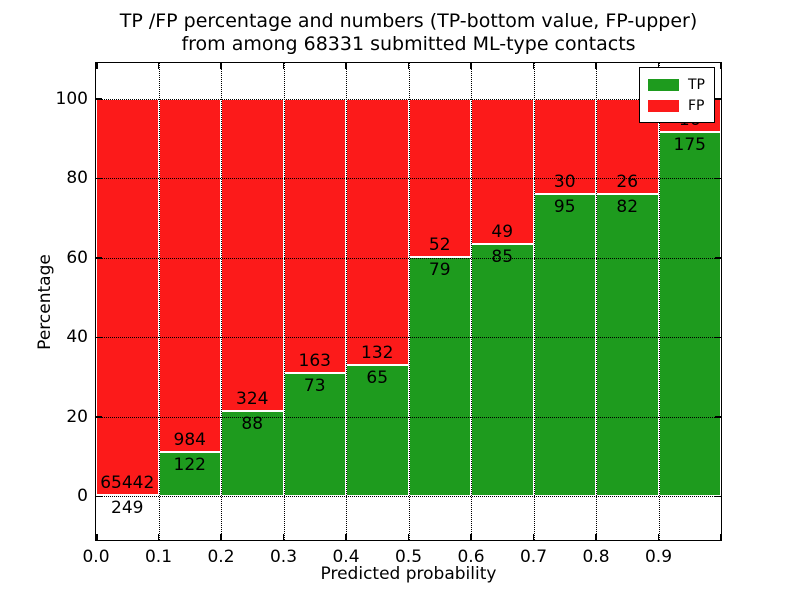 The image size is (800, 600). What do you see at coordinates (77, 178) in the screenshot?
I see `y-tick-label: 80` at bounding box center [77, 178].